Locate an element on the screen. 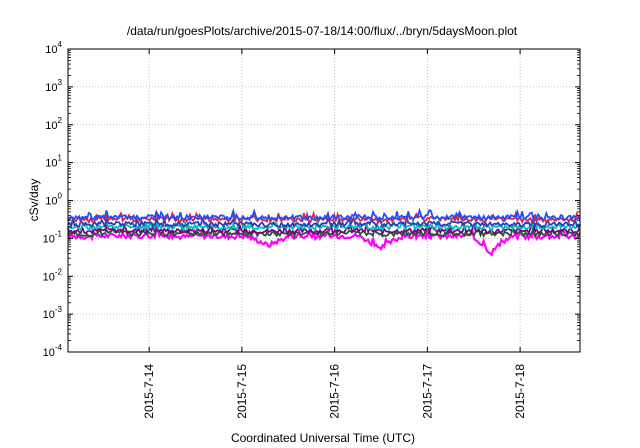 This screenshot has width=640, height=448. x-tick-label: 2015-7-15 is located at coordinates (242, 391).